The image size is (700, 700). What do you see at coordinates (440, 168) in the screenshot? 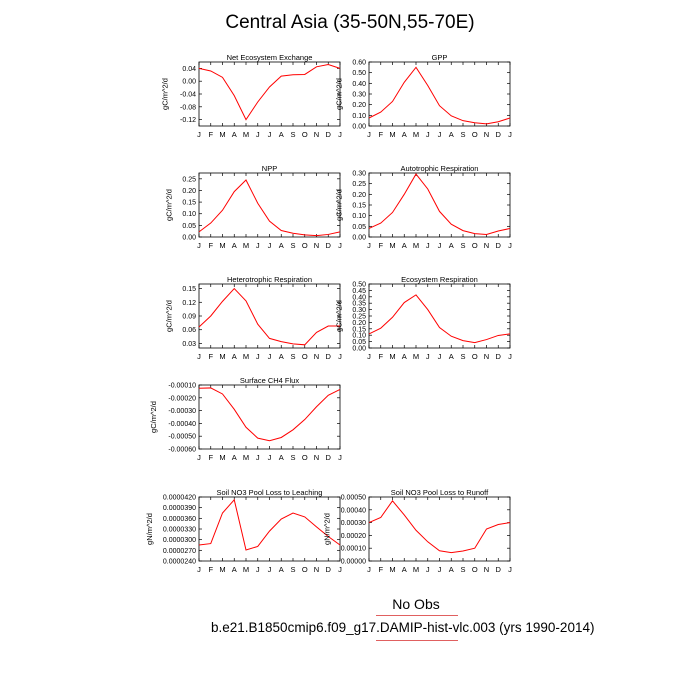
I see `panel-title: Autotrophic Respiration` at bounding box center [440, 168].